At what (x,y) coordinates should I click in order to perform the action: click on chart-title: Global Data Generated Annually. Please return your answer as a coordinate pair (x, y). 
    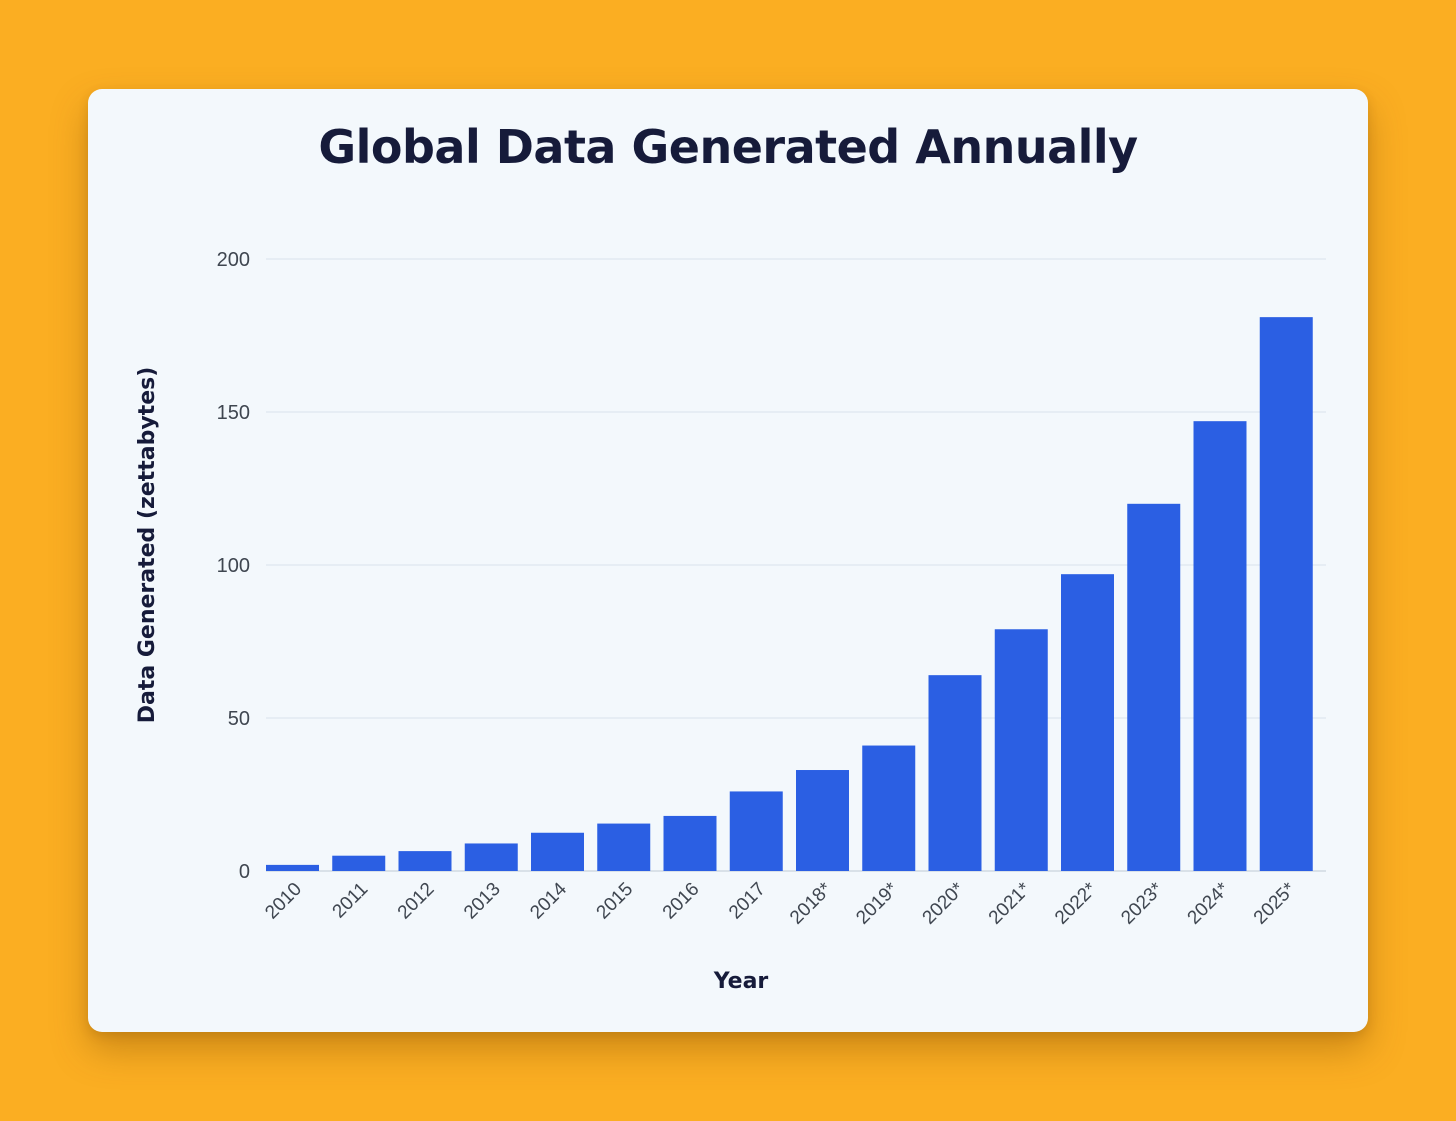
    Looking at the image, I should click on (728, 147).